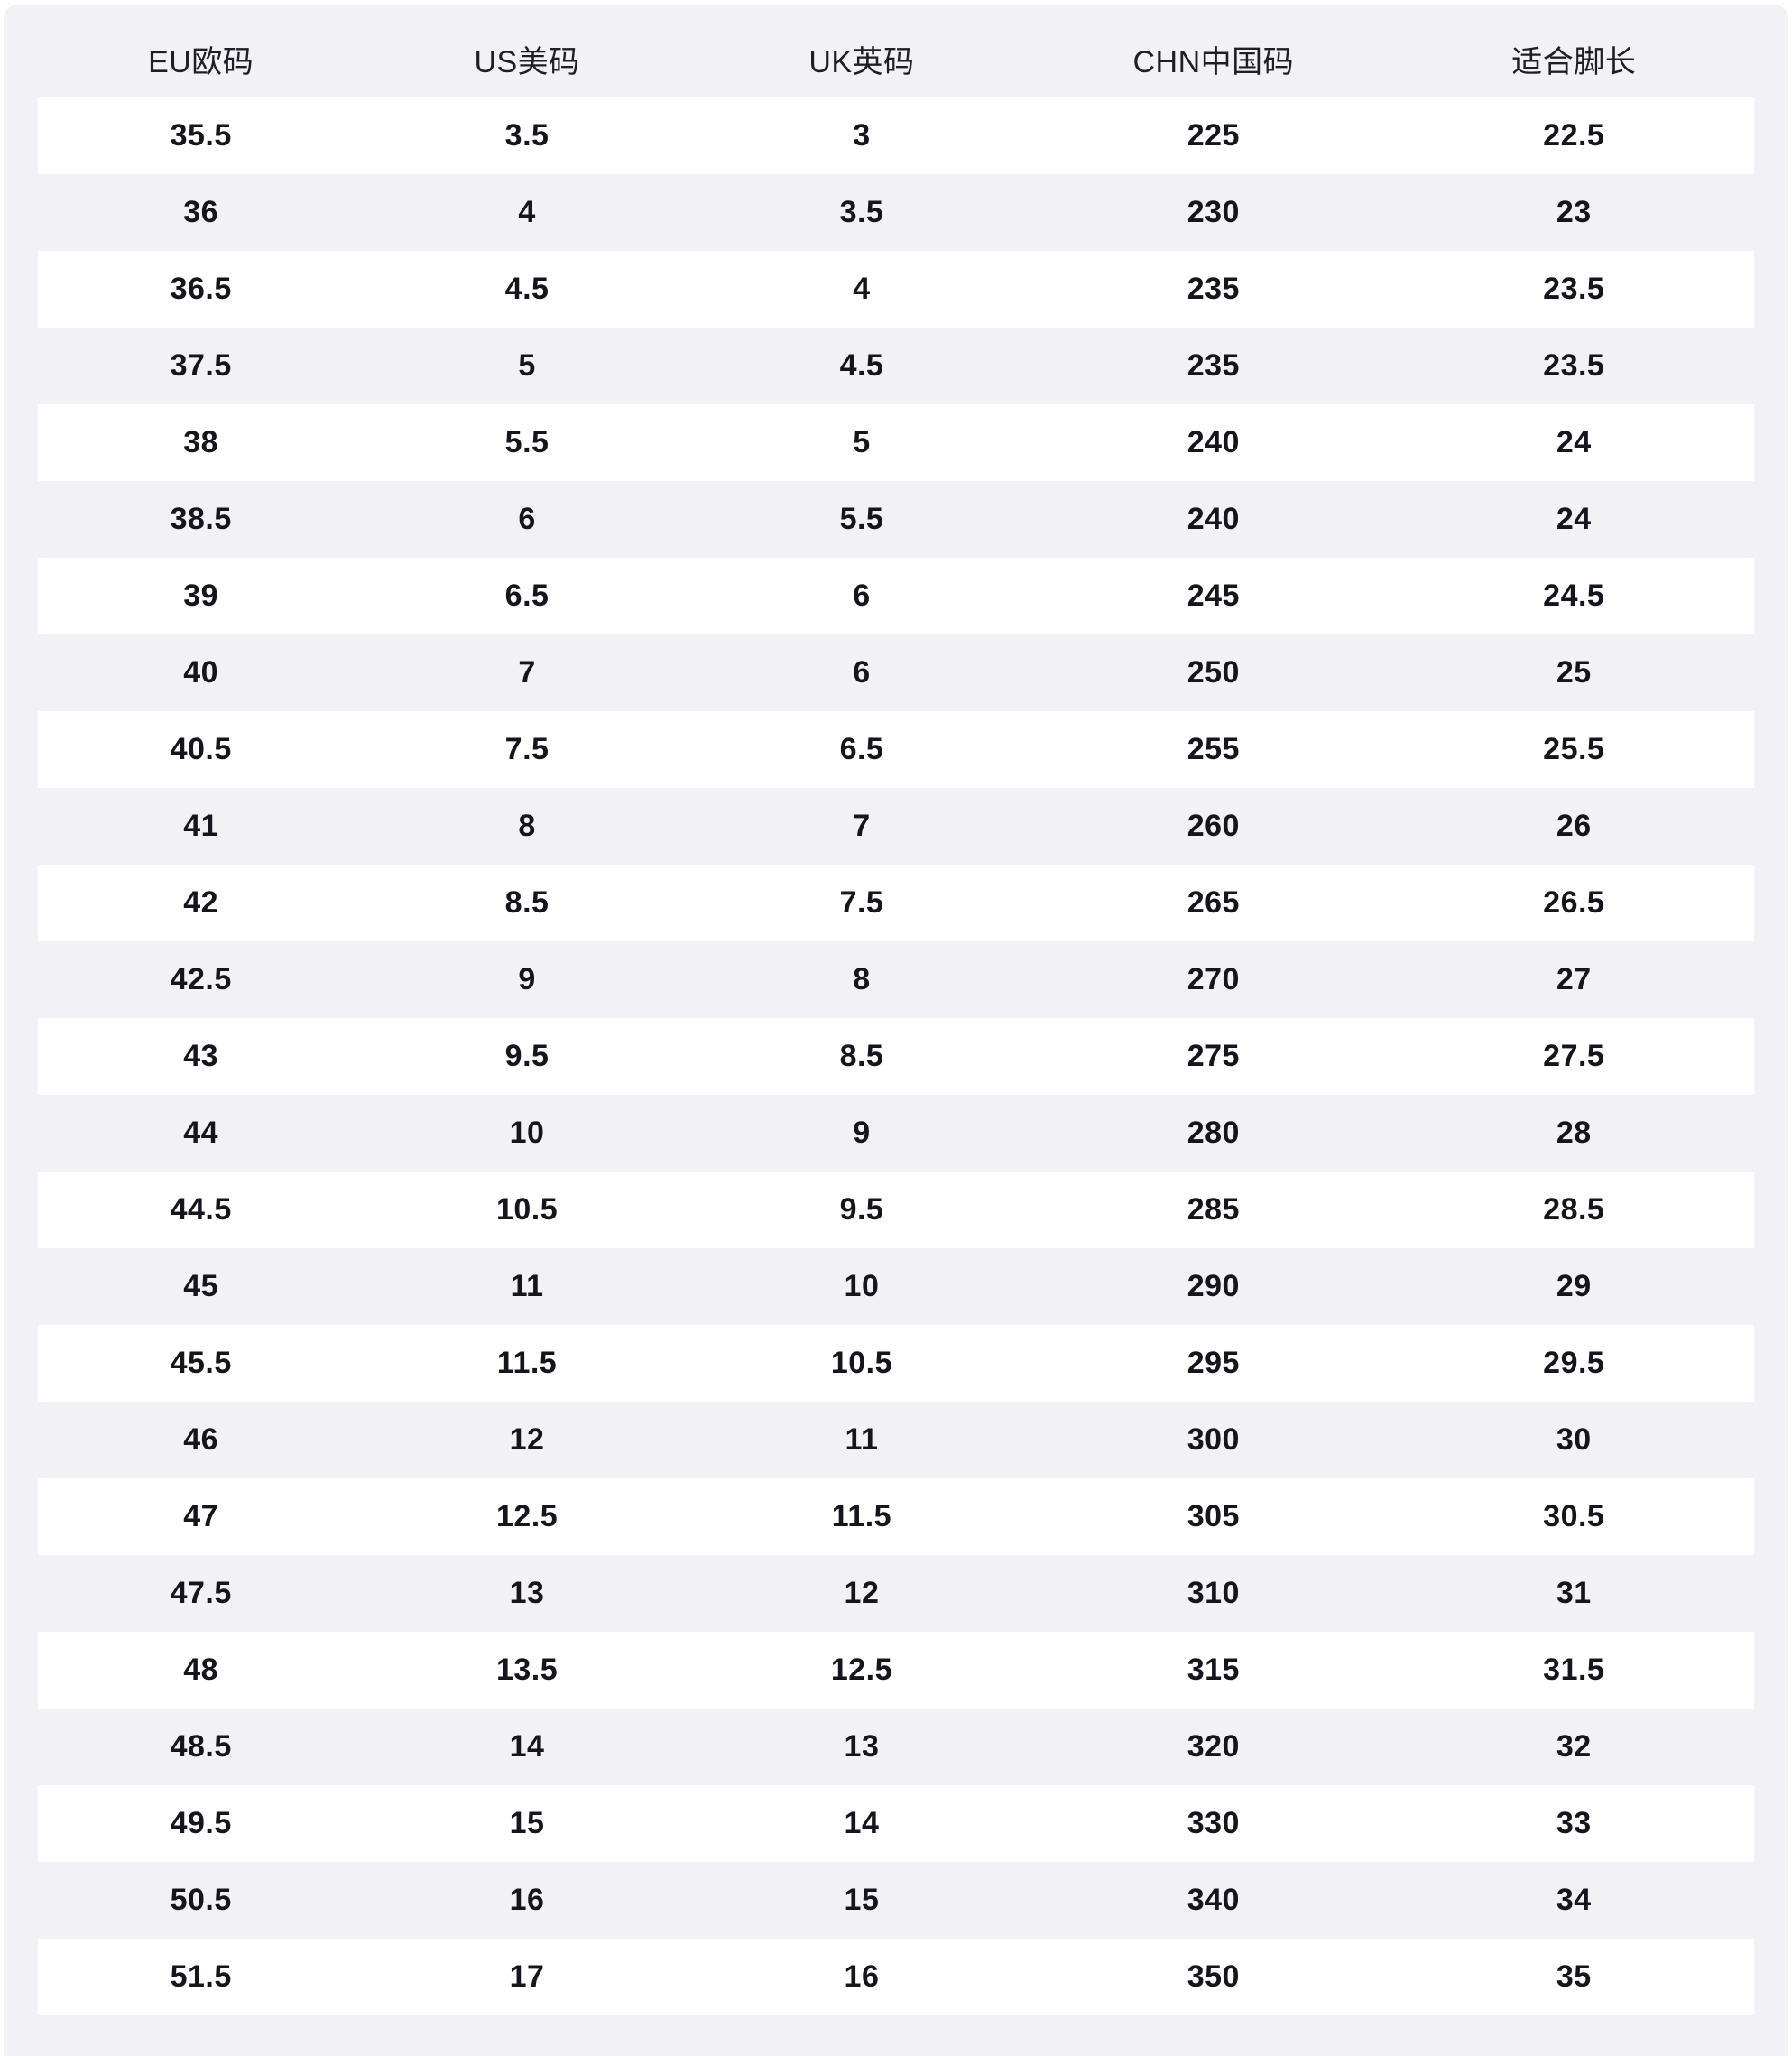  Describe the element at coordinates (1213, 826) in the screenshot. I see `cell-chn-size: 260` at that location.